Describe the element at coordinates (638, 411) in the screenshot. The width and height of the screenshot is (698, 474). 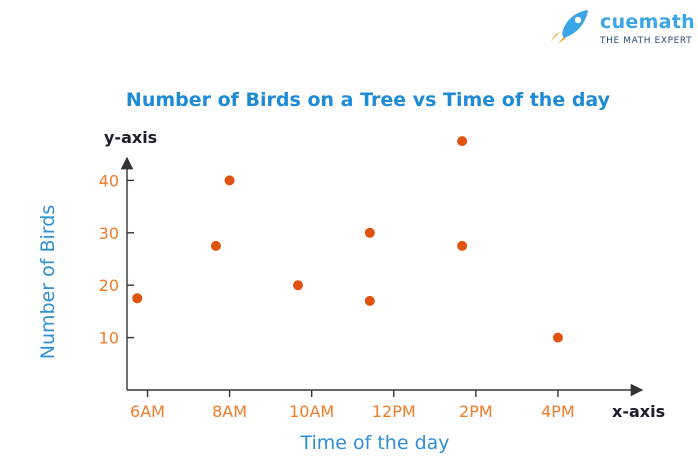
I see `x-axis-name: x-axis` at that location.